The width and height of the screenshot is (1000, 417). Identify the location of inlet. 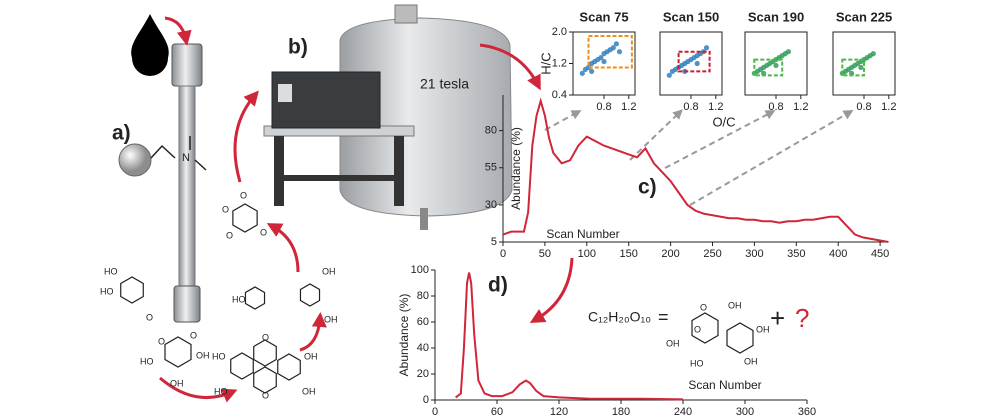
(285, 93).